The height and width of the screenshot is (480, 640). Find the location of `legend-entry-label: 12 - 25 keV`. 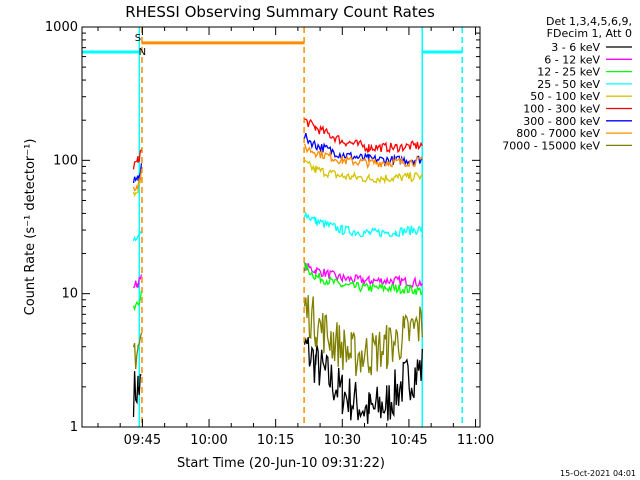

legend-entry-label: 12 - 25 keV is located at coordinates (568, 72).